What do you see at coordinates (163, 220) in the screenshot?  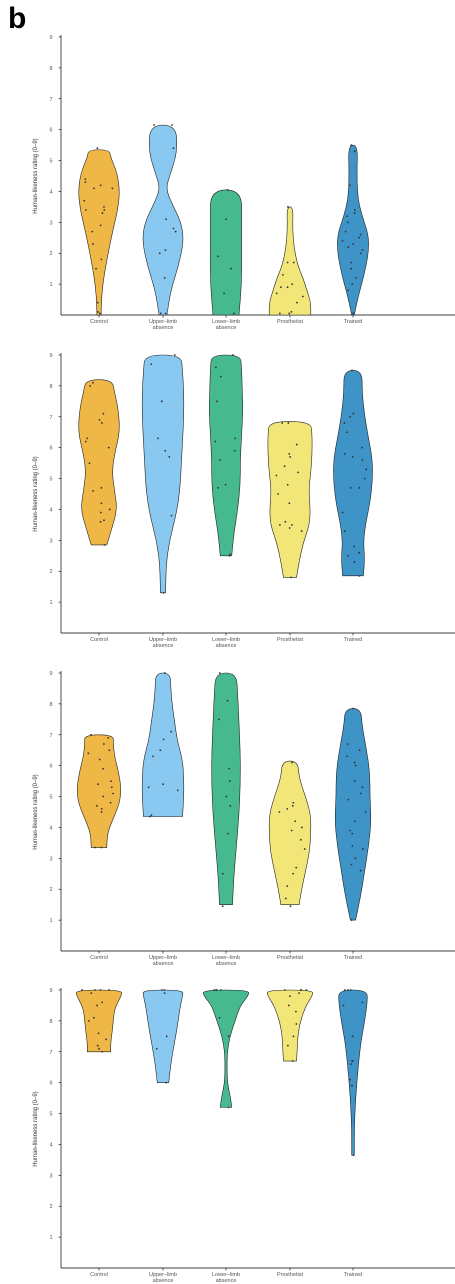 I see `violin-upper` at bounding box center [163, 220].